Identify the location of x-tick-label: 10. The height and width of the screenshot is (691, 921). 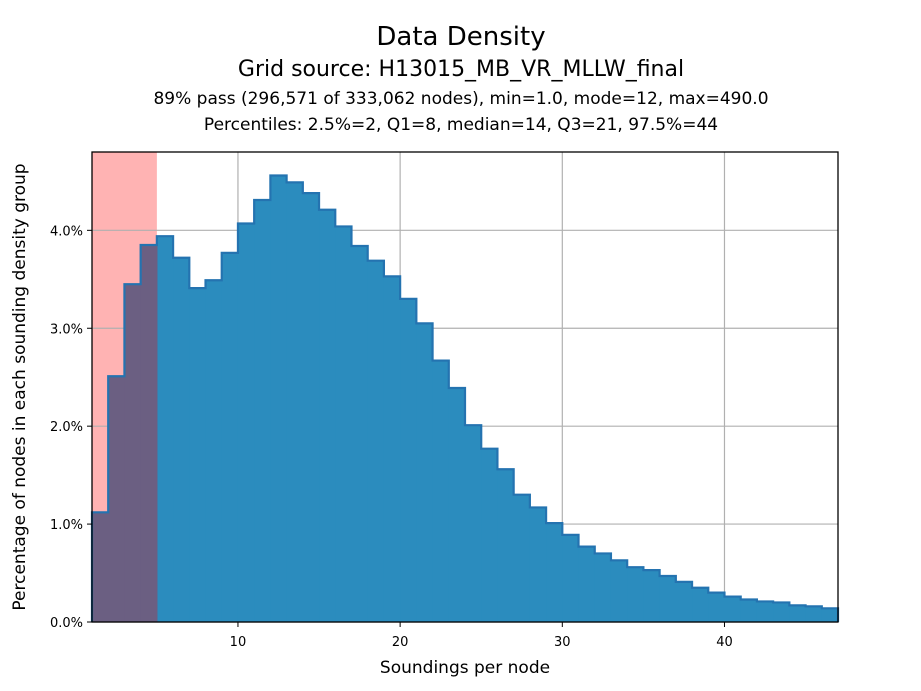
(238, 642).